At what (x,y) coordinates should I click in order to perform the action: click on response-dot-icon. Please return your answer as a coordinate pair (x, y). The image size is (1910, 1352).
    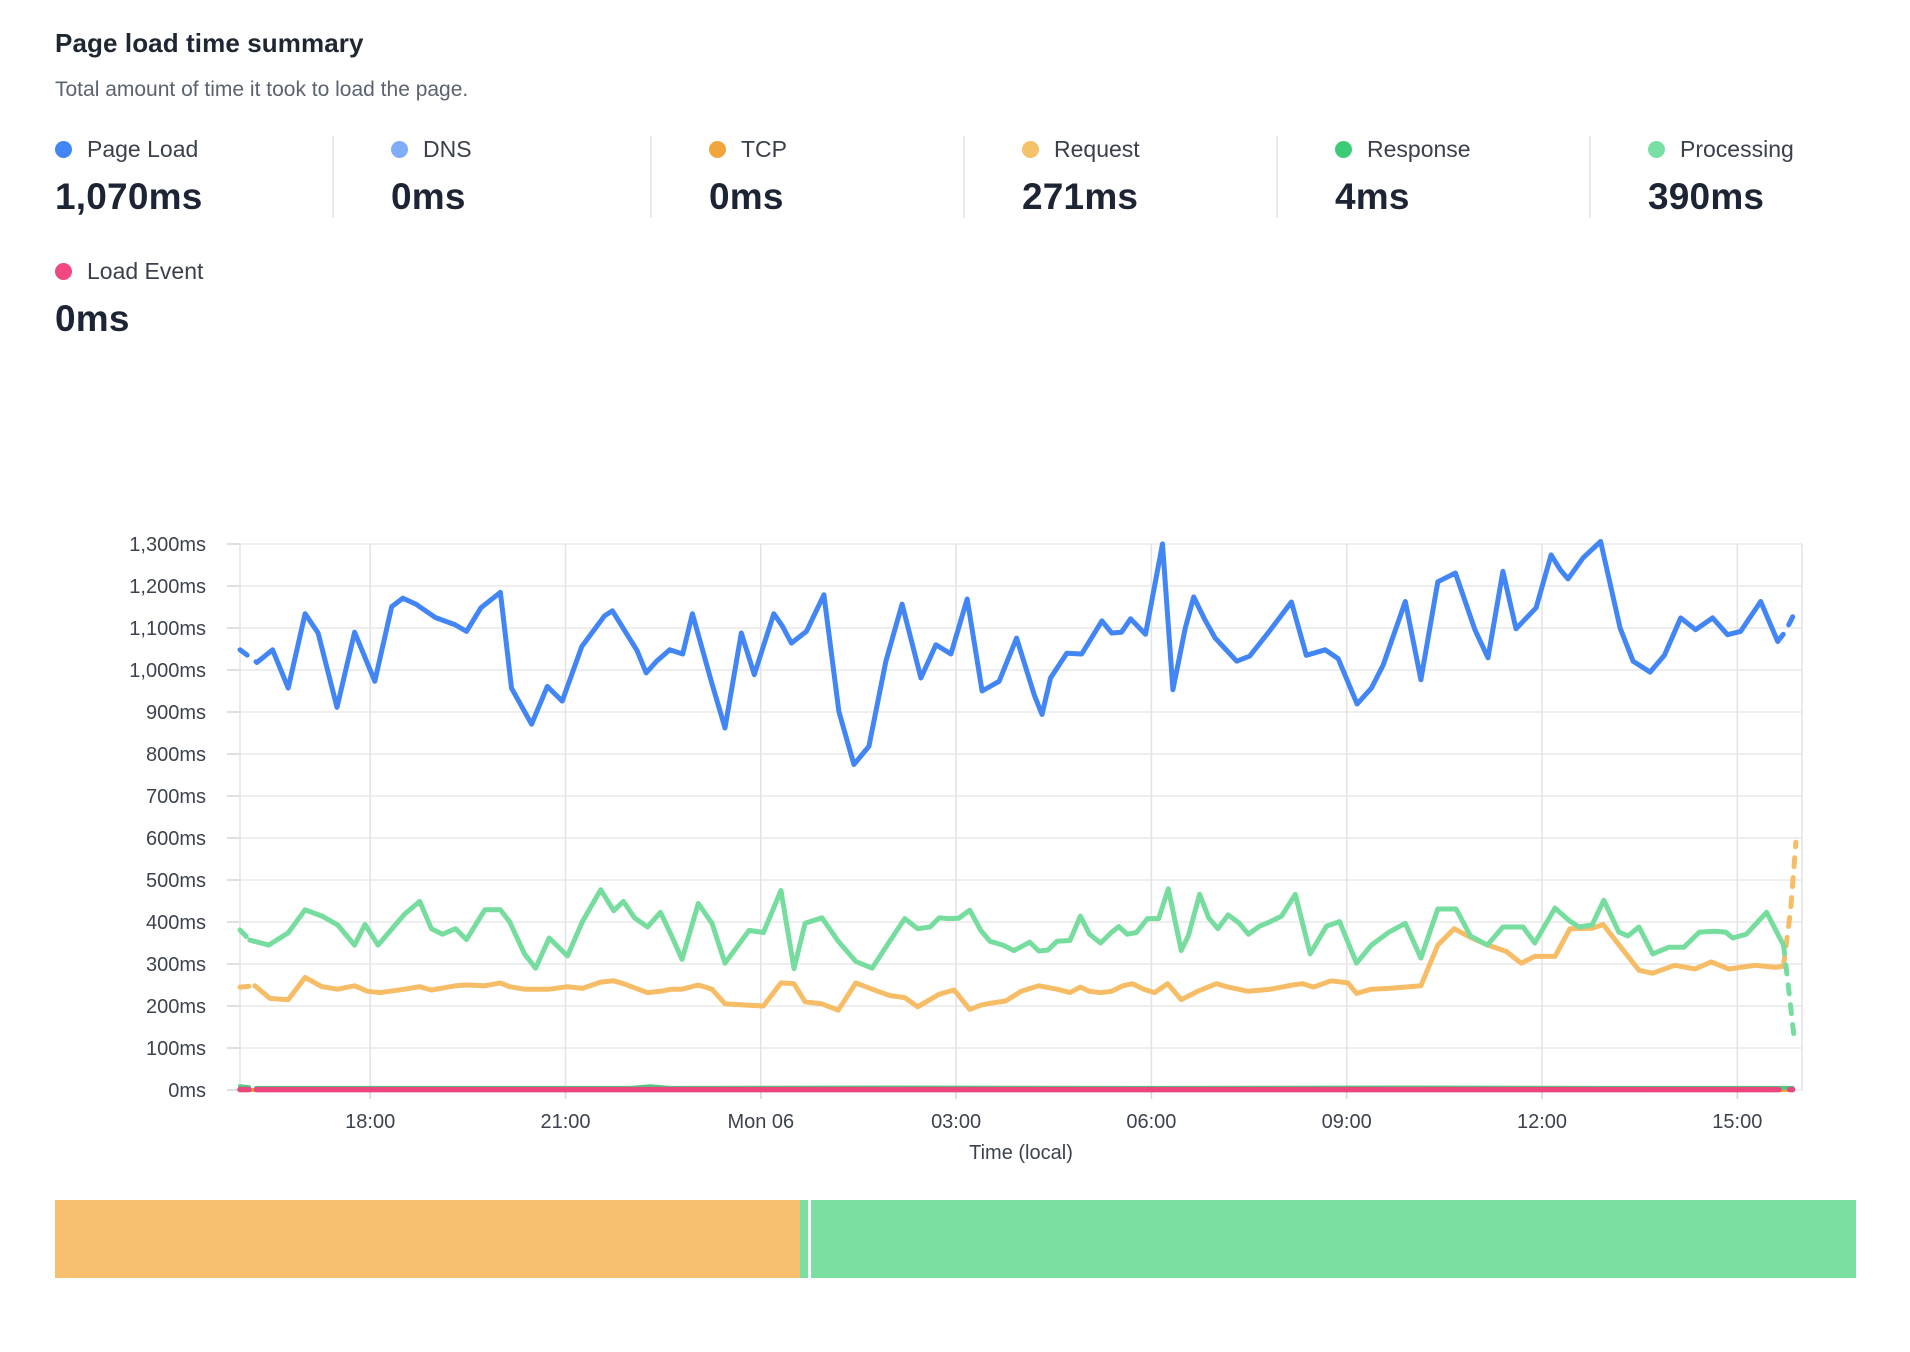
    Looking at the image, I should click on (1343, 149).